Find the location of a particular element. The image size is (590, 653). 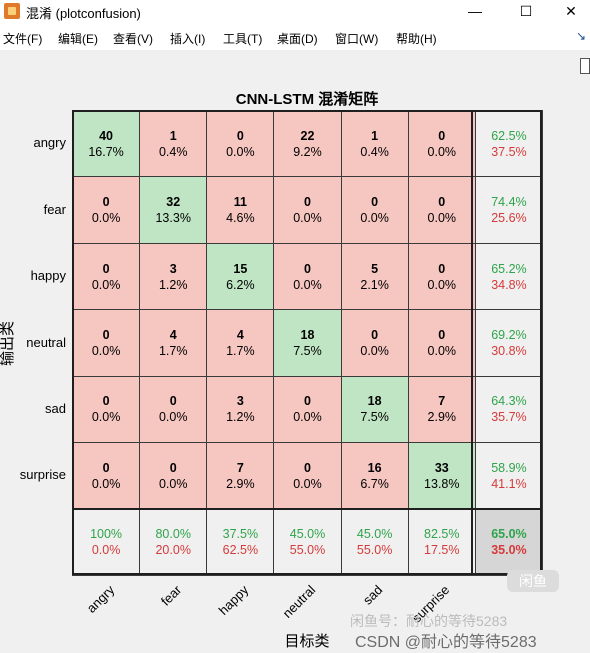

row-precision: 58.9% is located at coordinates (509, 467).